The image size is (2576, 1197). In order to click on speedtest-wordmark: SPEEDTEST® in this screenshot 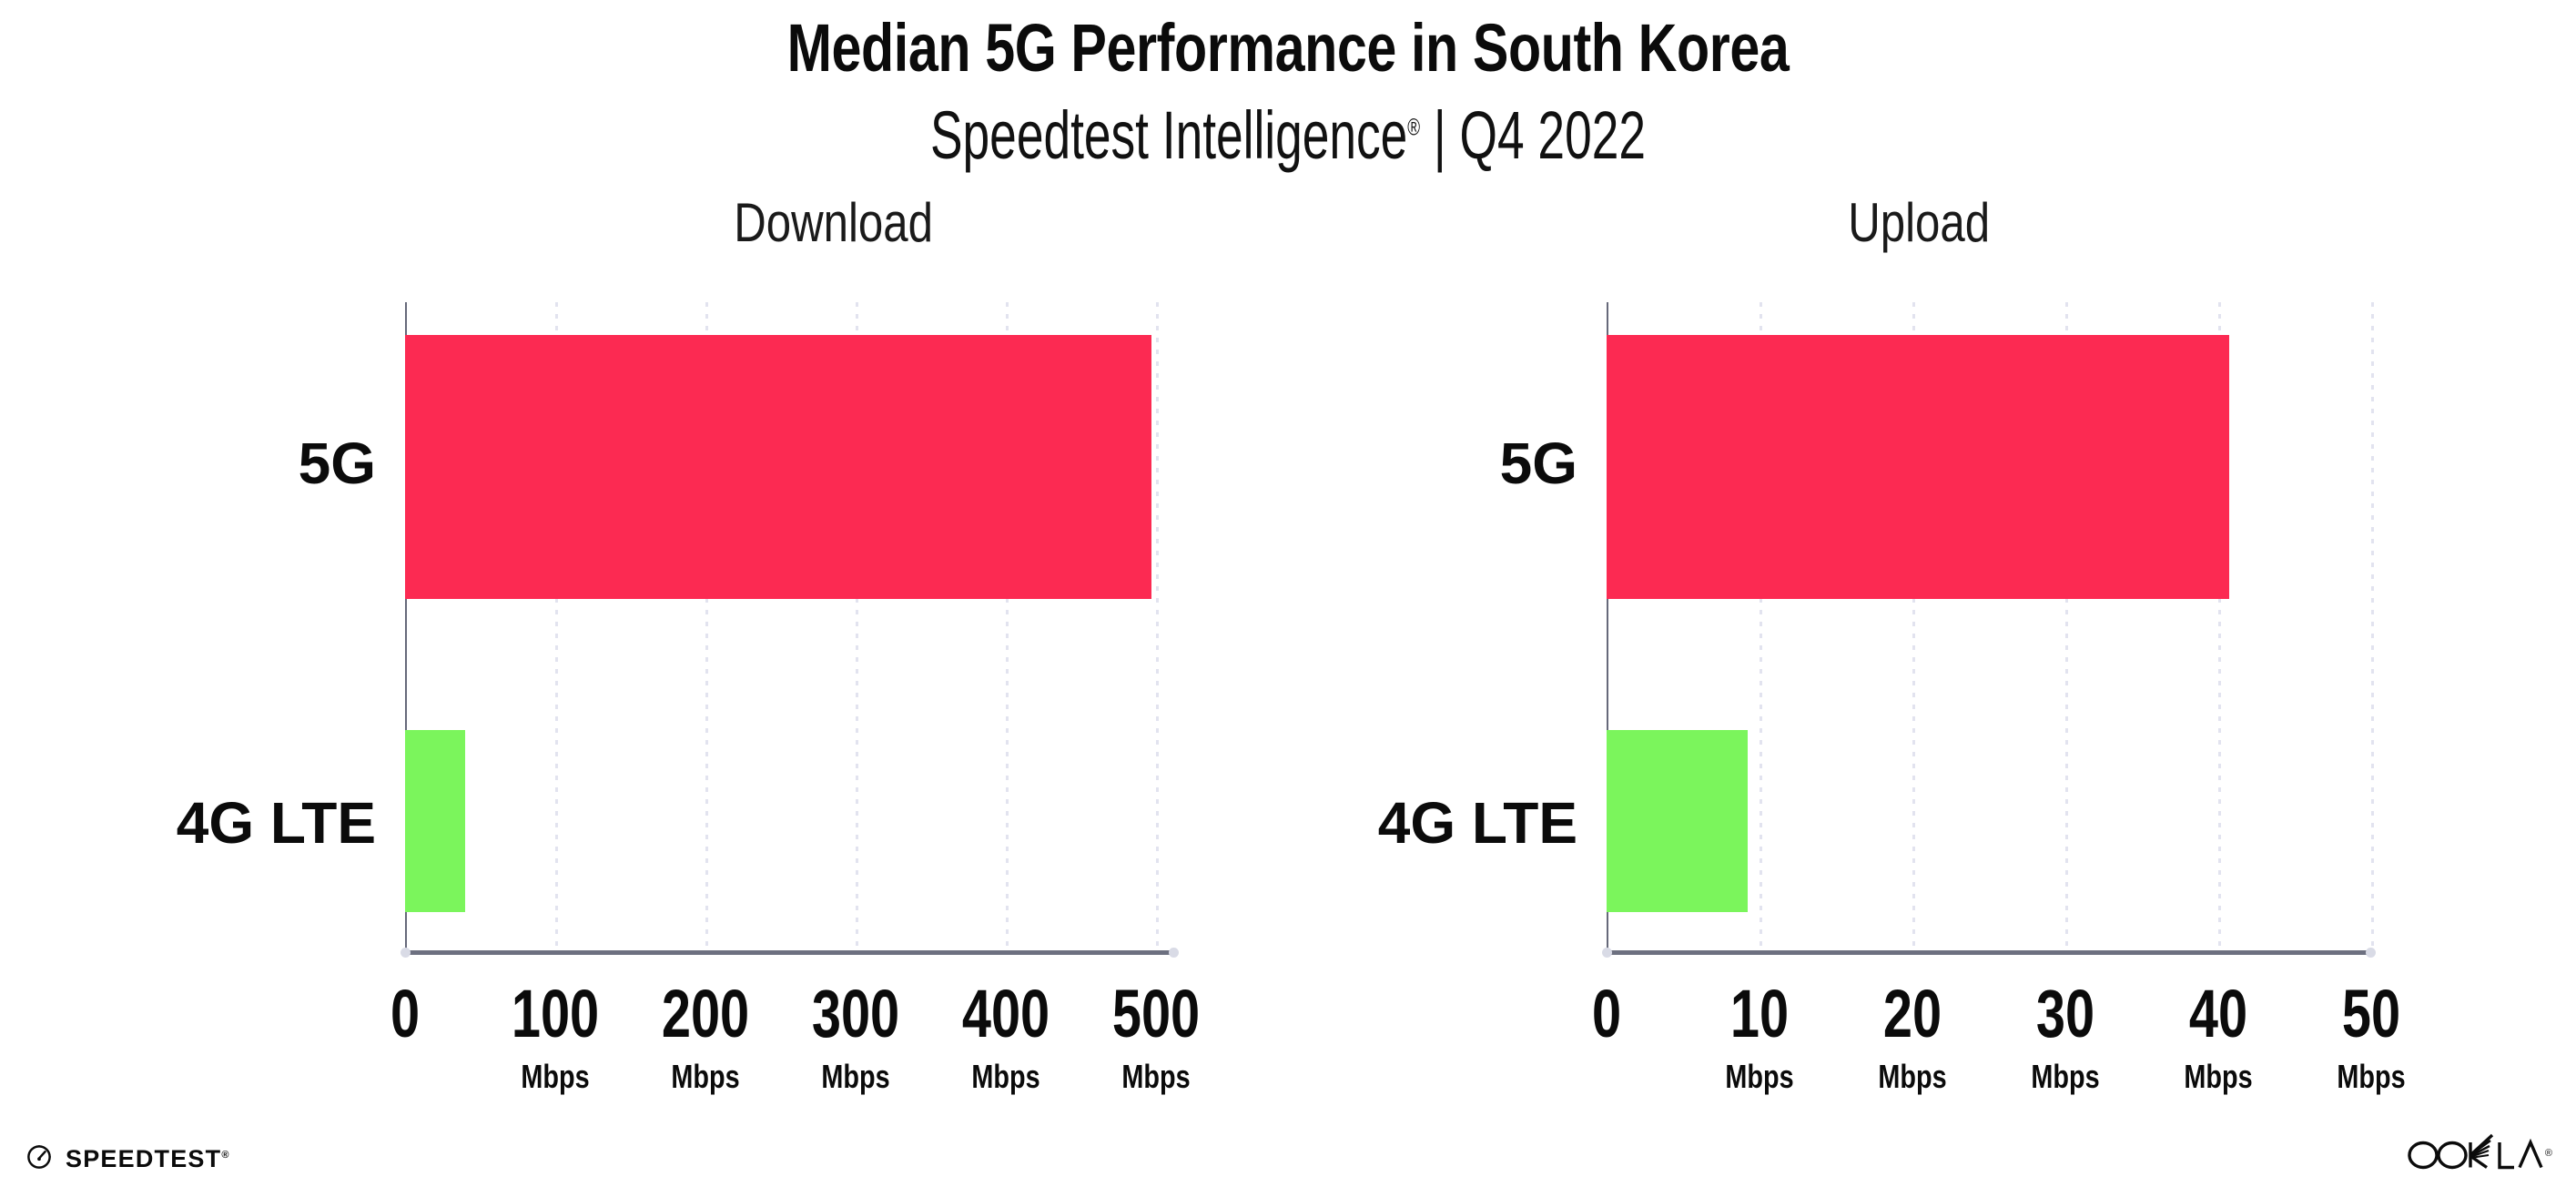, I will do `click(147, 1159)`.